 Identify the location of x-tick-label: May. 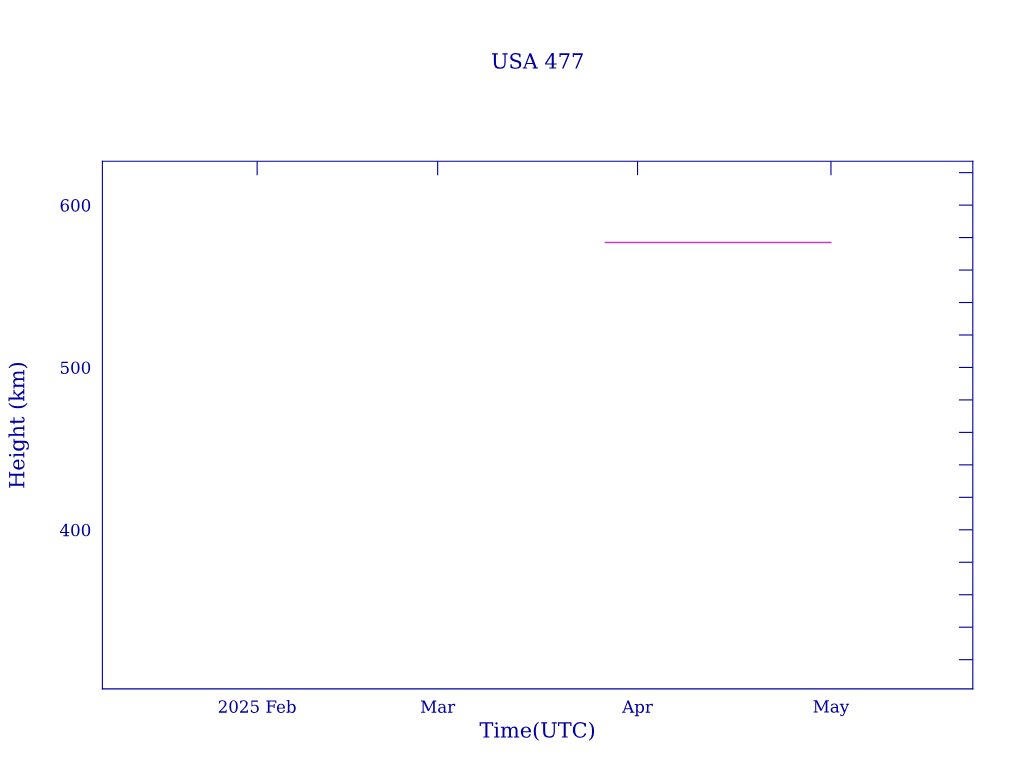
(831, 708).